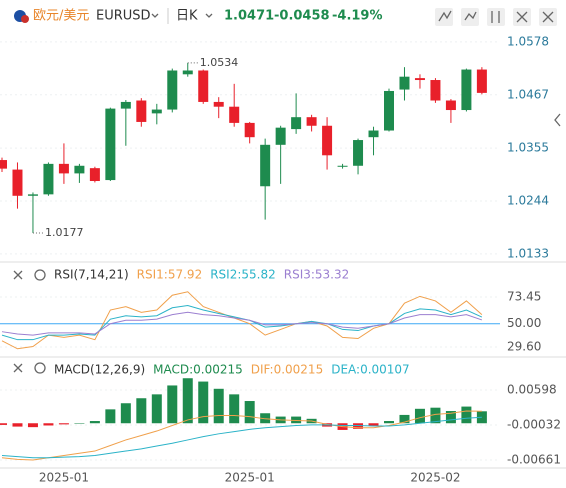  Describe the element at coordinates (357, 16) in the screenshot. I see `change-pct: -4.19%` at that location.